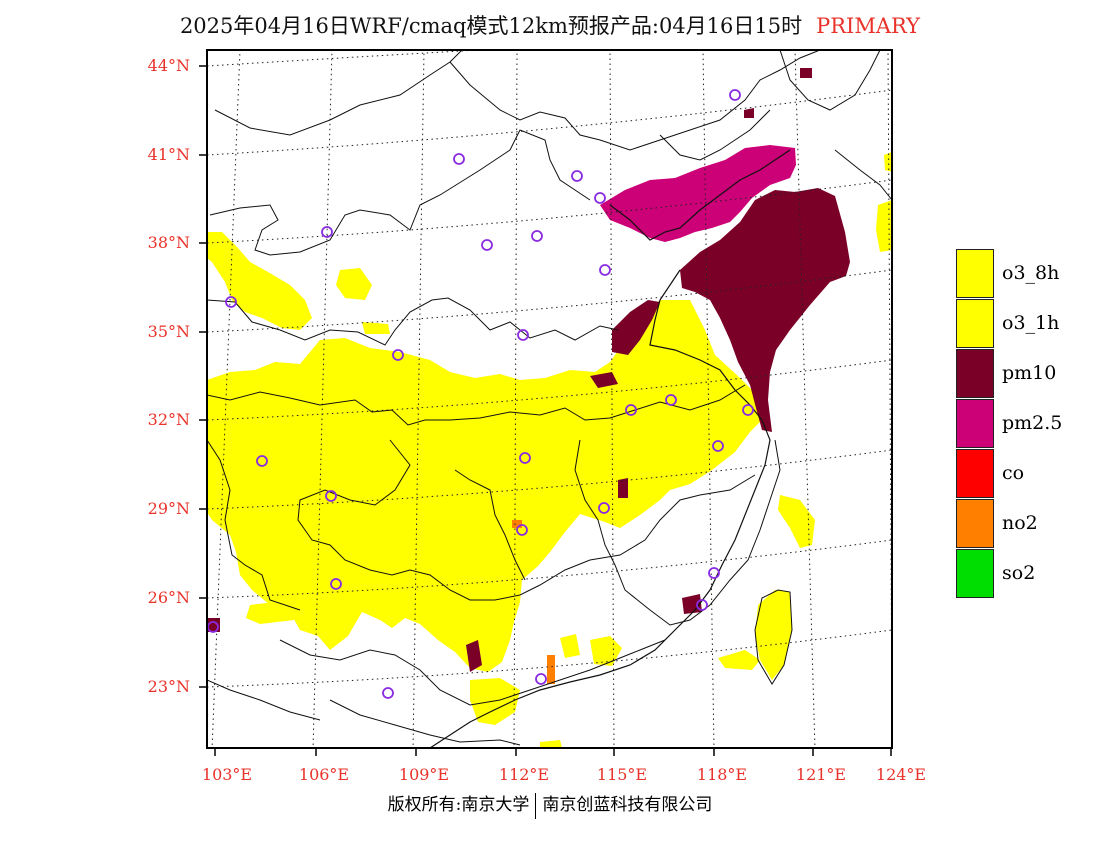 Image resolution: width=1100 pixels, height=850 pixels. I want to click on lon-label-121e: 121°E, so click(821, 774).